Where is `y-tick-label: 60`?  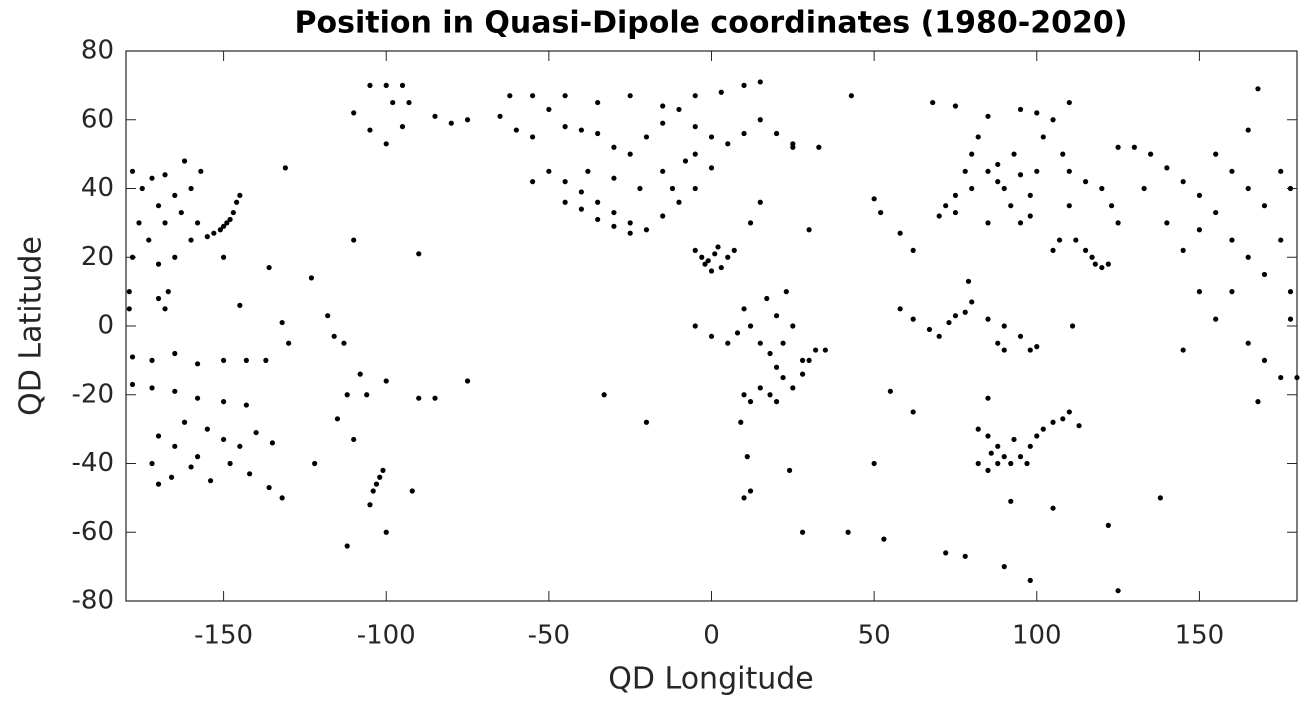
y-tick-label: 60 is located at coordinates (97, 119).